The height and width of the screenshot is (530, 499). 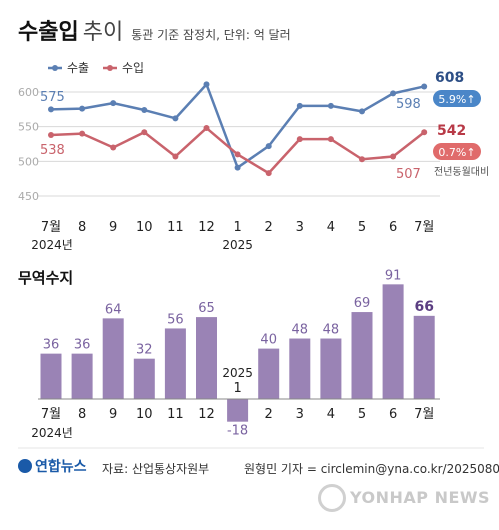 I want to click on yonhap-logo: 연합뉴스, so click(x=52, y=466).